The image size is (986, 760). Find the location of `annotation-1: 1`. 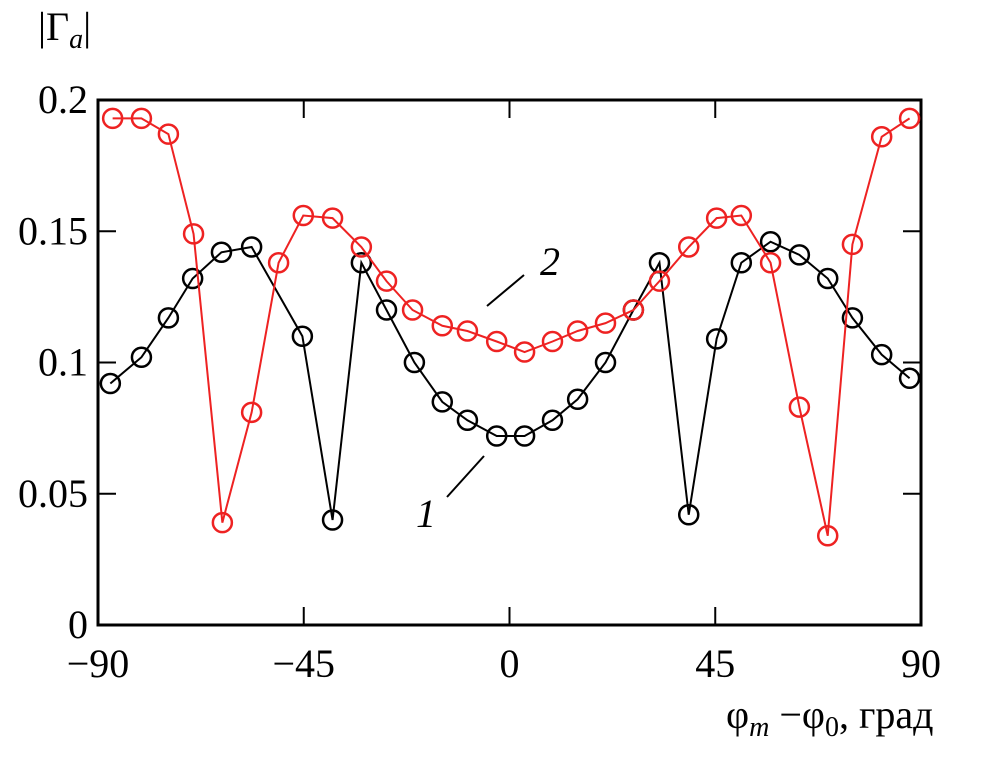

annotation-1: 1 is located at coordinates (426, 513).